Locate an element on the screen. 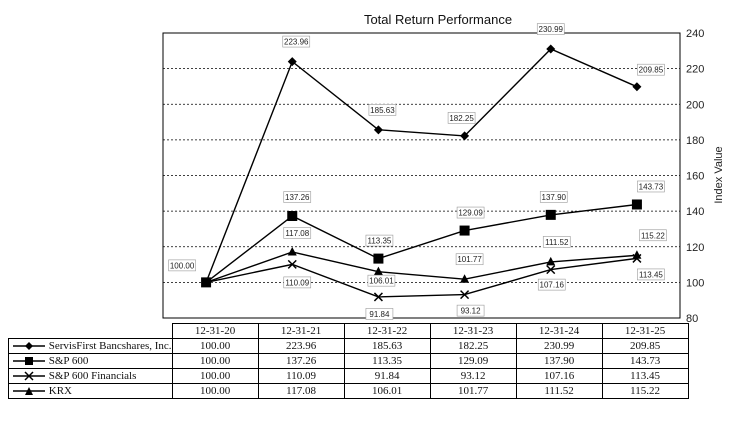 This screenshot has height=426, width=731. legend-x-icon is located at coordinates (29, 376).